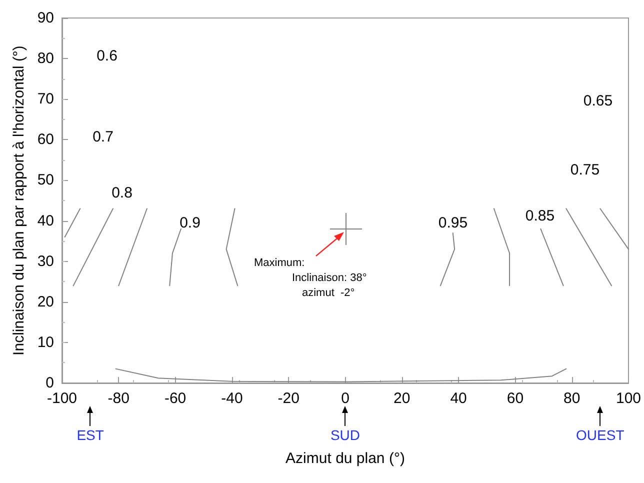 The width and height of the screenshot is (644, 483). I want to click on x-tick-label: 100, so click(628, 398).